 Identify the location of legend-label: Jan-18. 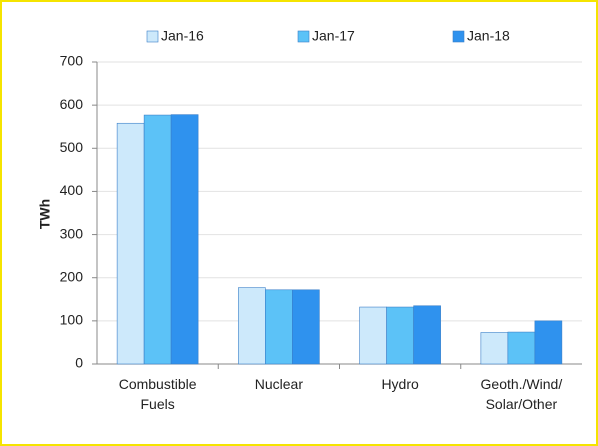
(488, 36).